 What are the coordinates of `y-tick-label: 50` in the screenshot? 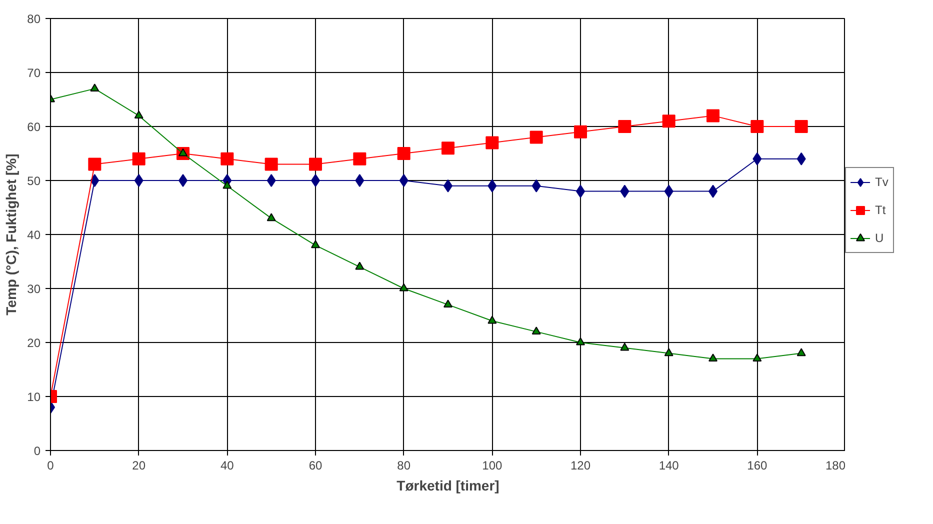 It's located at (34, 181).